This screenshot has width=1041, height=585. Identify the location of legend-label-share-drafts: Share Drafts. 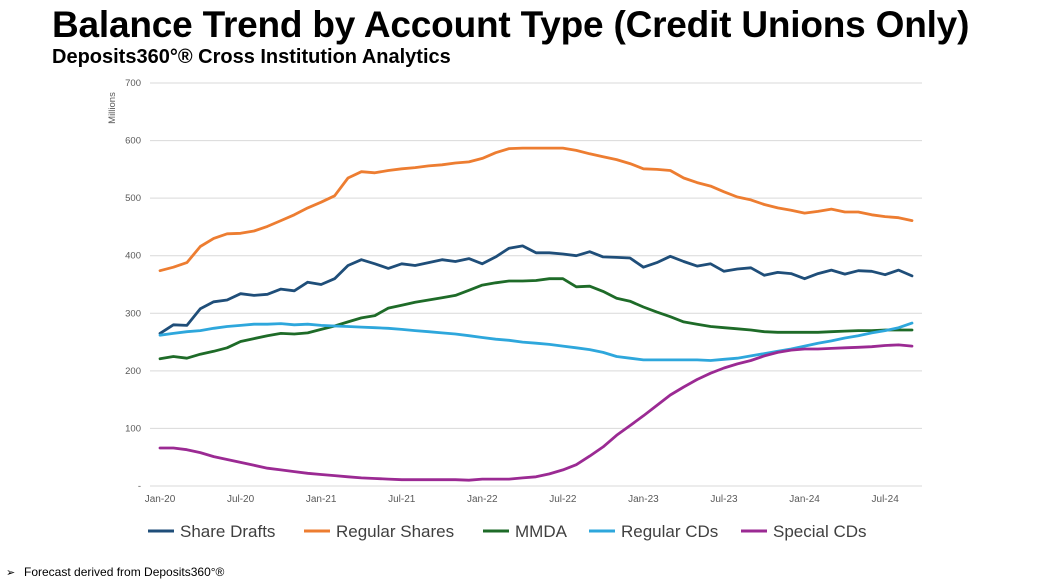
(227, 531).